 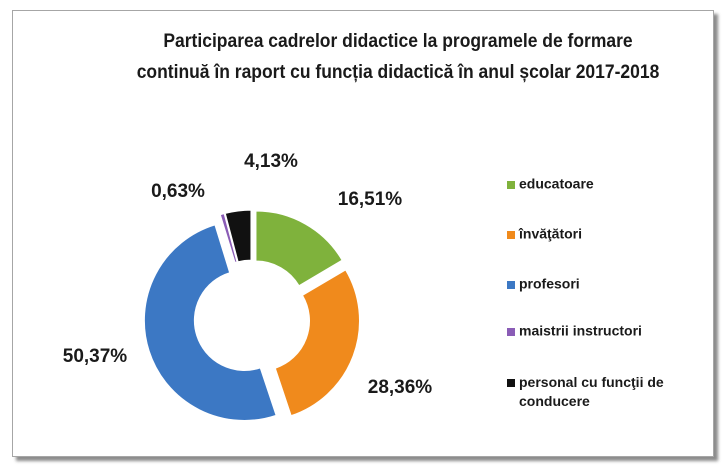 What do you see at coordinates (554, 401) in the screenshot?
I see `legend-line: conducere` at bounding box center [554, 401].